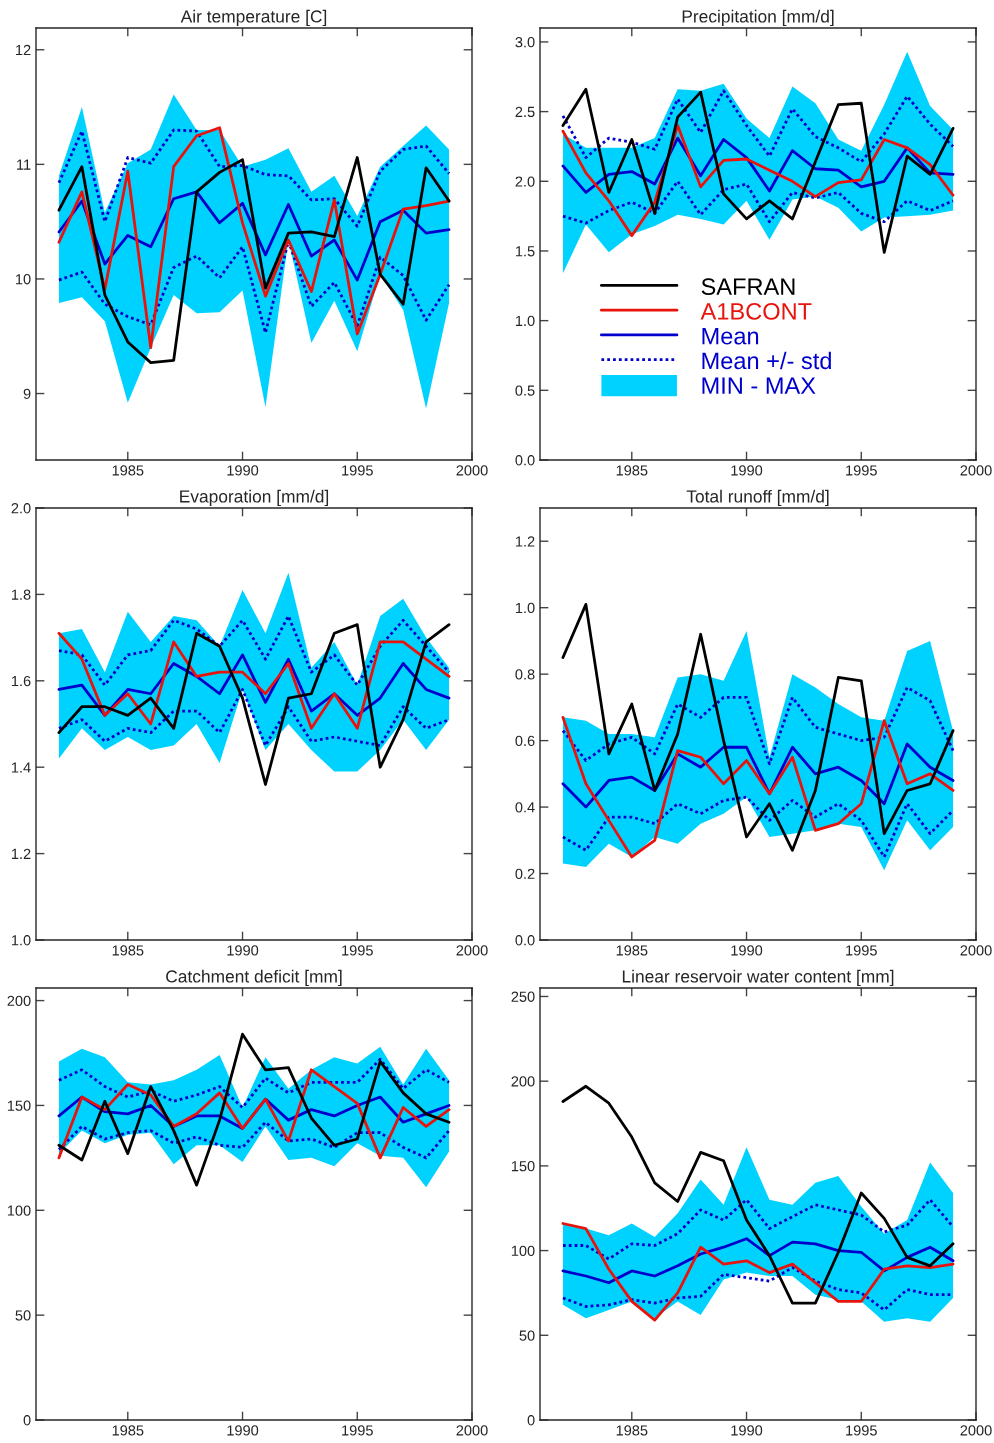  What do you see at coordinates (23, 279) in the screenshot?
I see `y-tick-label: 10` at bounding box center [23, 279].